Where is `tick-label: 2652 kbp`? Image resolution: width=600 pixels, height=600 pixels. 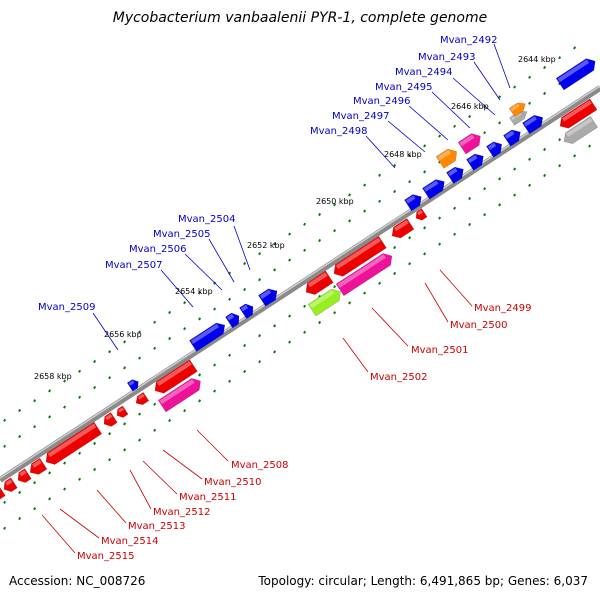 tick-label: 2652 kbp is located at coordinates (266, 245).